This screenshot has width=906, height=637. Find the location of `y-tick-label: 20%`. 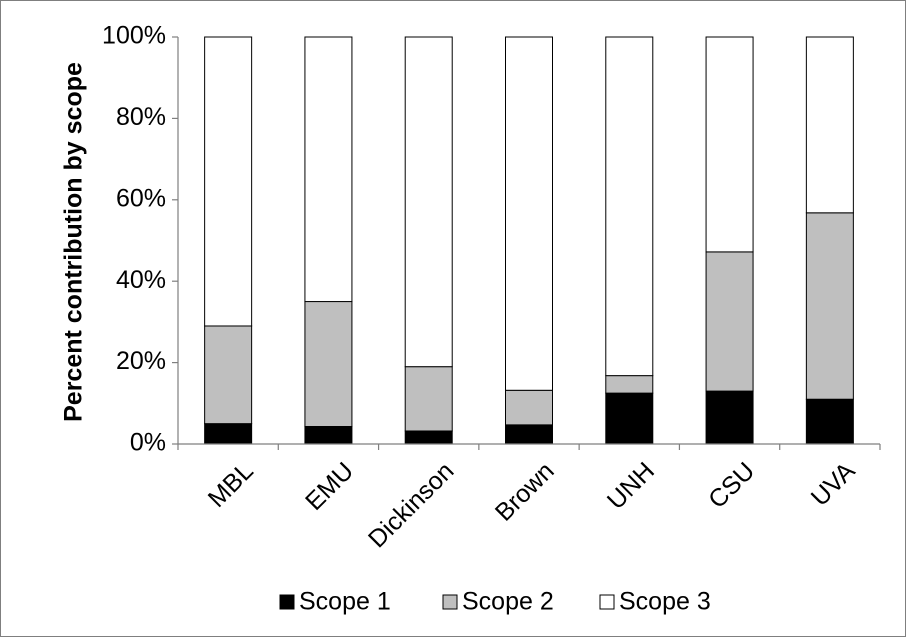

y-tick-label: 20% is located at coordinates (141, 361).